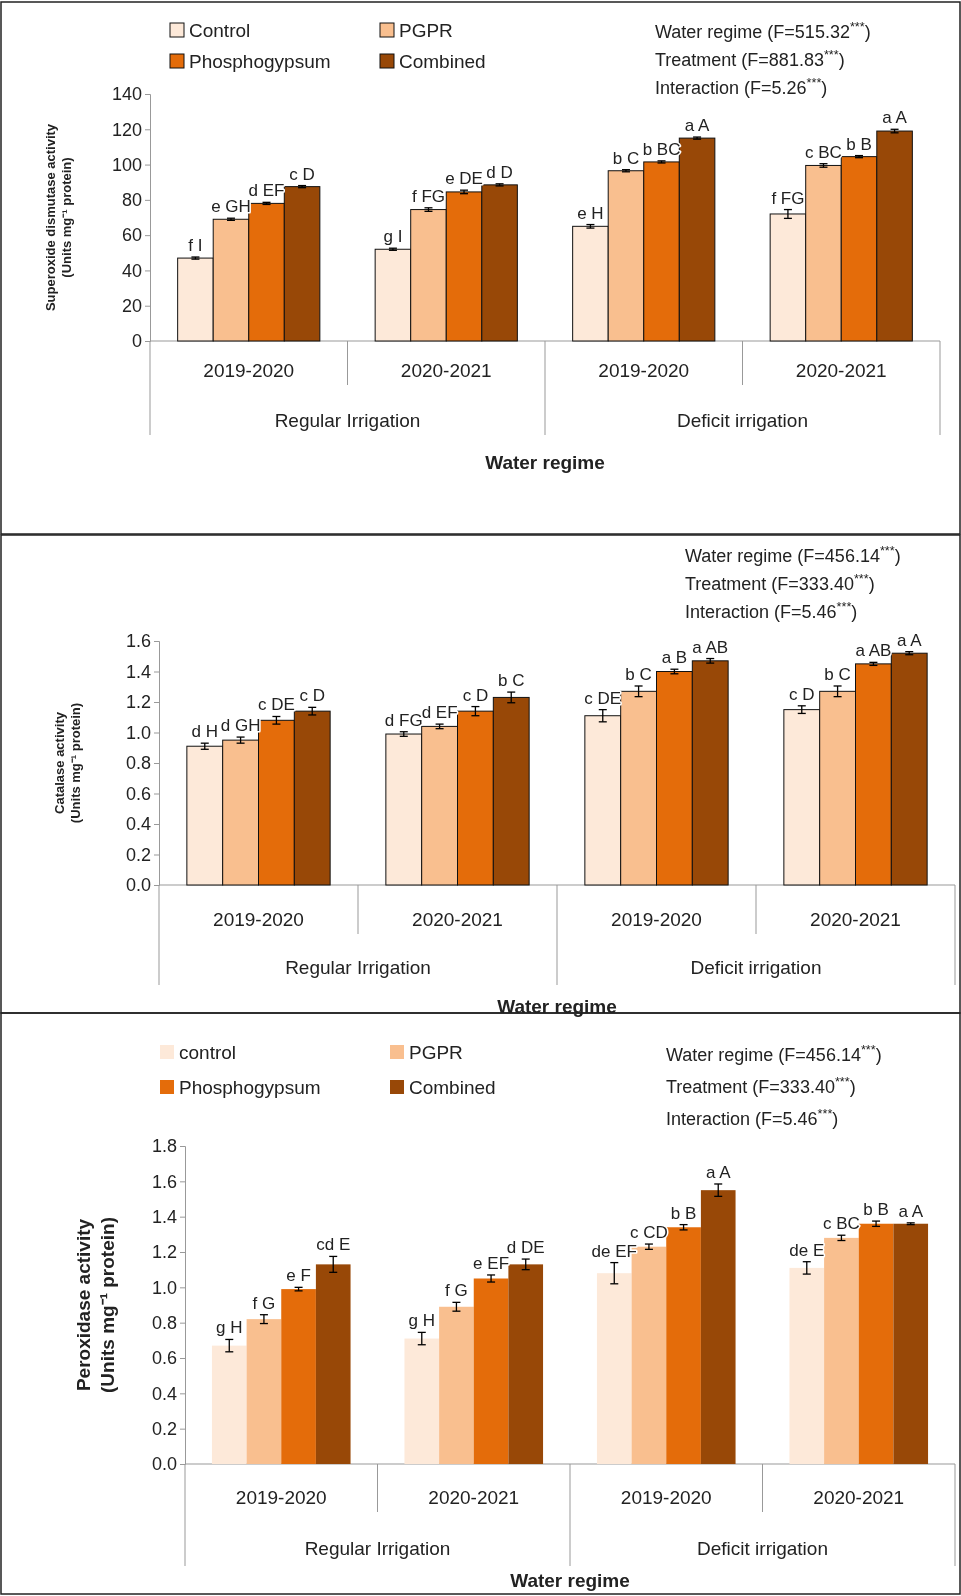 Image resolution: width=961 pixels, height=1596 pixels. Describe the element at coordinates (136, 341) in the screenshot. I see `y-tick-label: 0` at that location.